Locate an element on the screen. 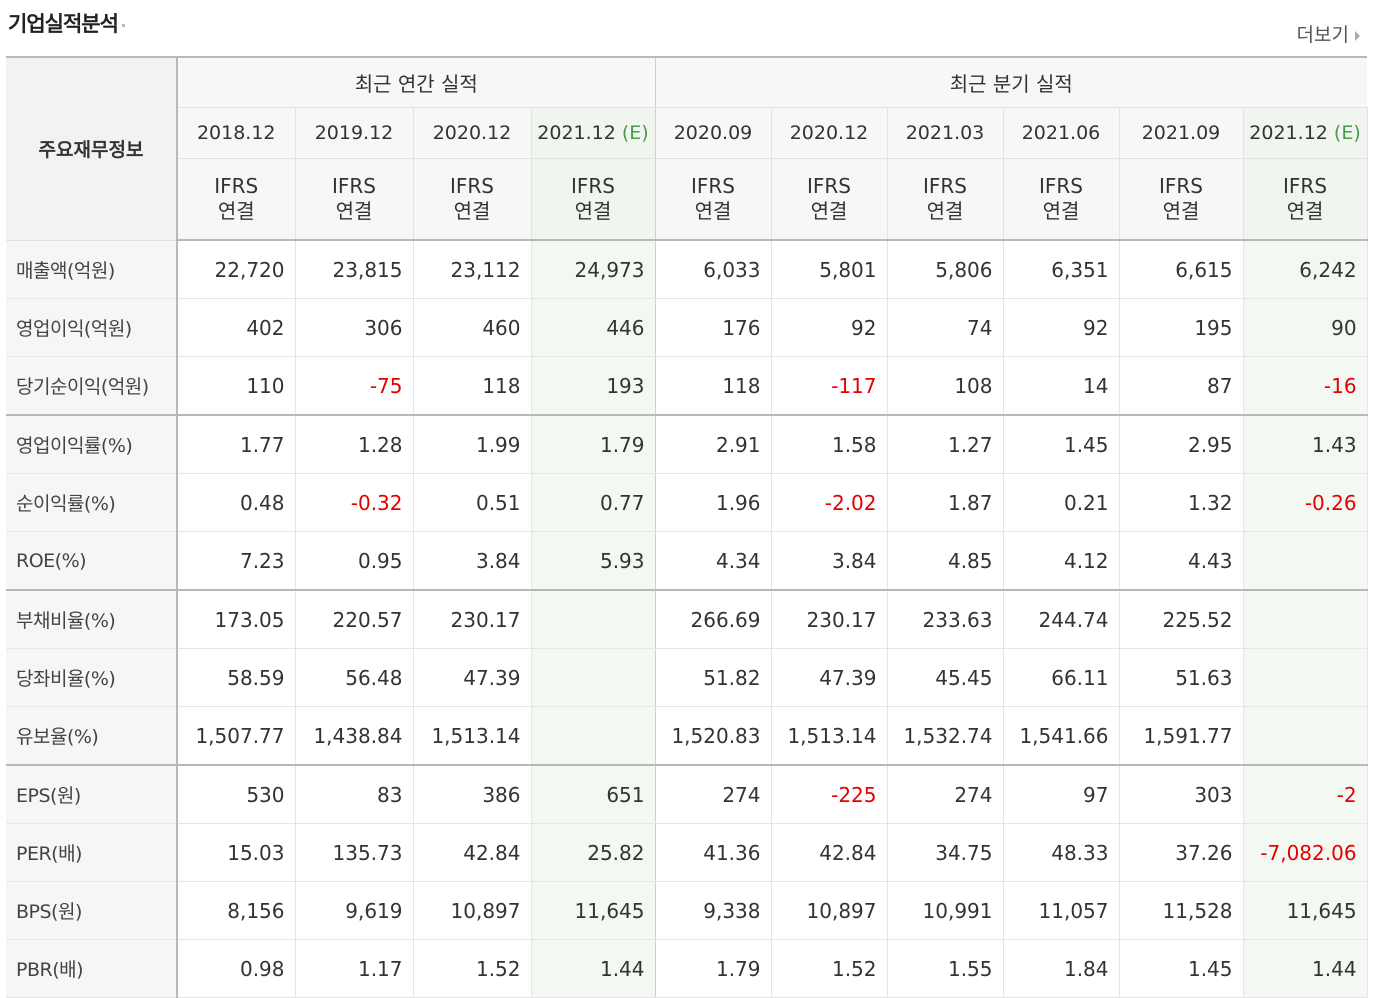 The image size is (1380, 998). table-cell: 1,532.74 is located at coordinates (945, 736).